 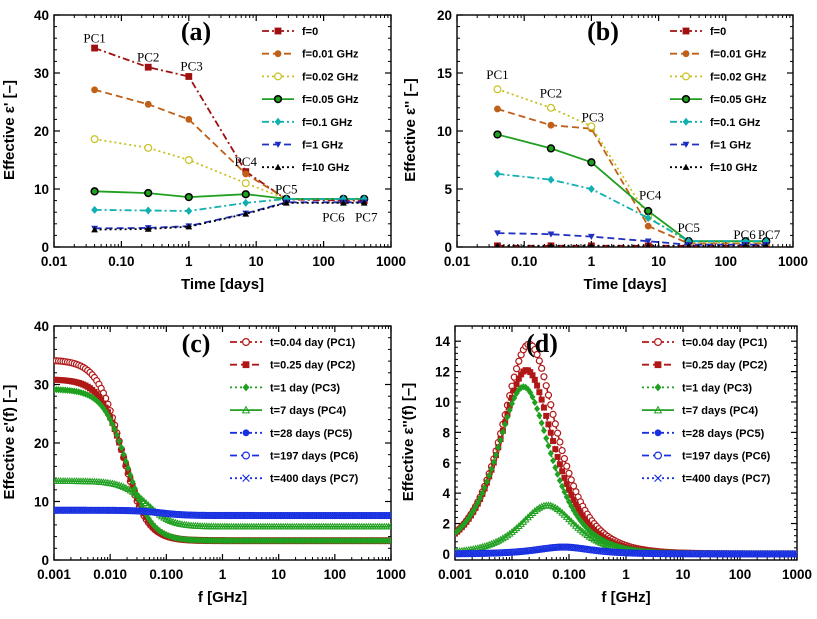 I want to click on legend-label: t=0.04 day (PC1), so click(x=725, y=343).